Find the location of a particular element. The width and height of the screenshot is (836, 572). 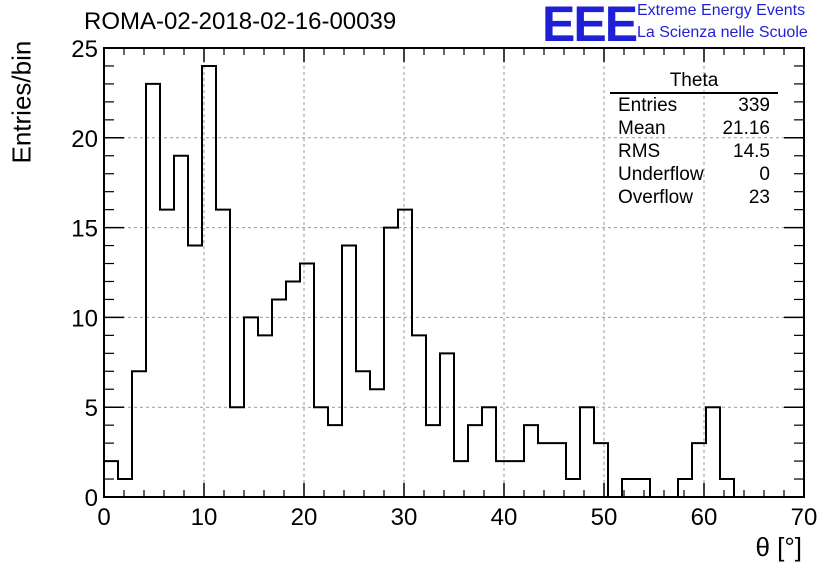

stats-row-underflow: Underflow 0 is located at coordinates (694, 174).